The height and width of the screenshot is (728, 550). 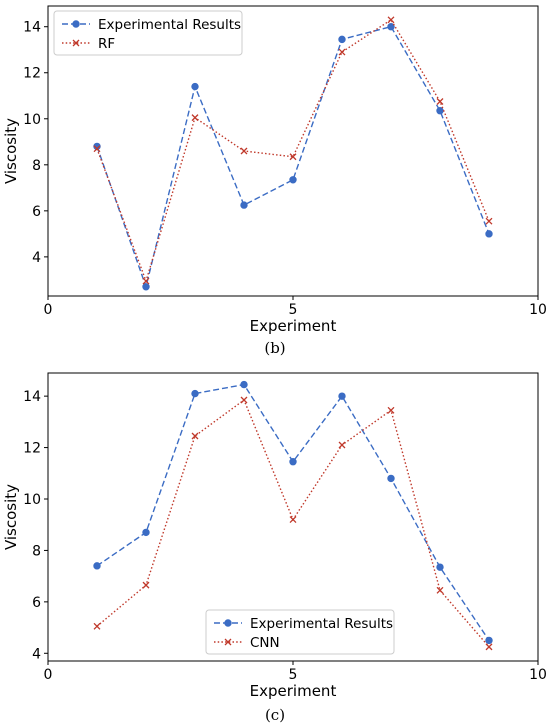 What do you see at coordinates (106, 44) in the screenshot?
I see `legend-label: RF` at bounding box center [106, 44].